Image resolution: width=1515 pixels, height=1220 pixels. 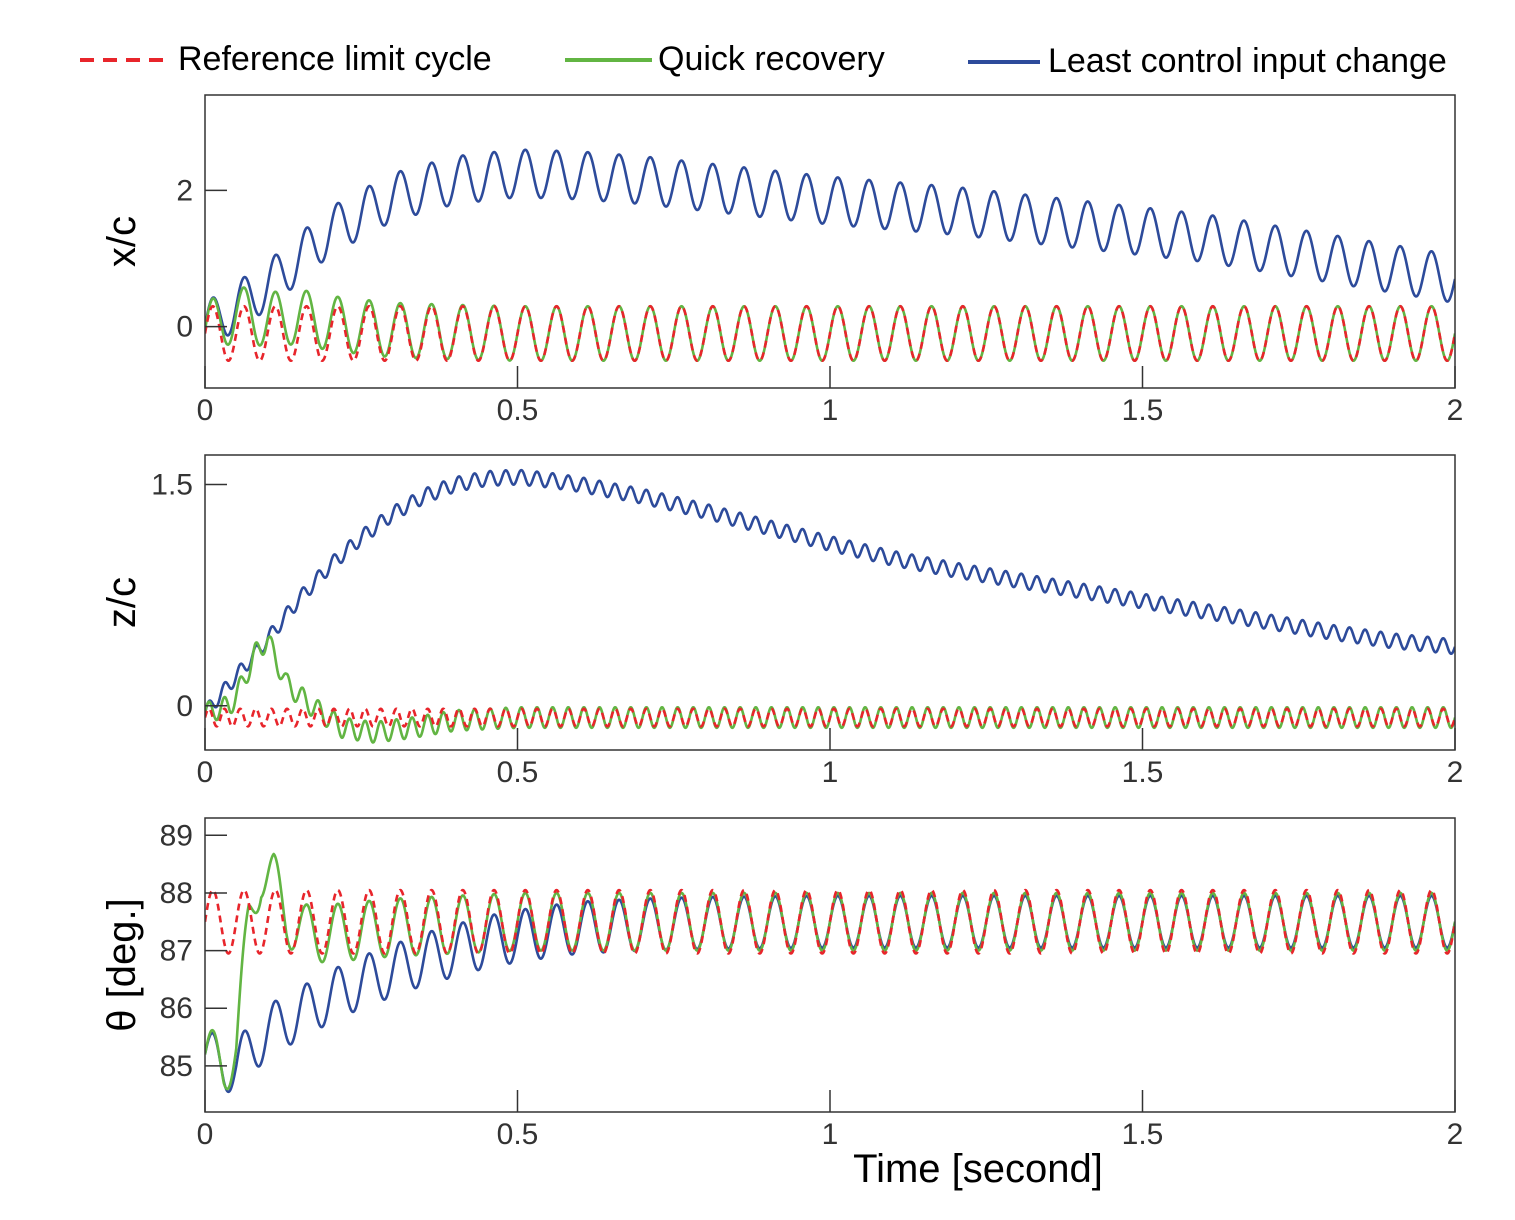 What do you see at coordinates (771, 59) in the screenshot?
I see `legend-label-quick-recovery: Quick recovery` at bounding box center [771, 59].